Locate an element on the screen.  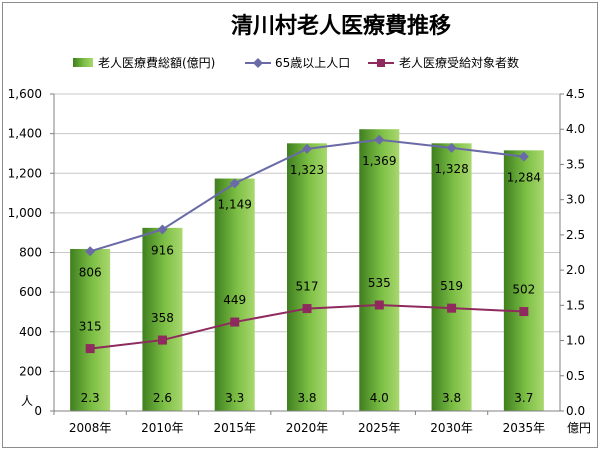
right-tick-label: 3.5 is located at coordinates (575, 164).